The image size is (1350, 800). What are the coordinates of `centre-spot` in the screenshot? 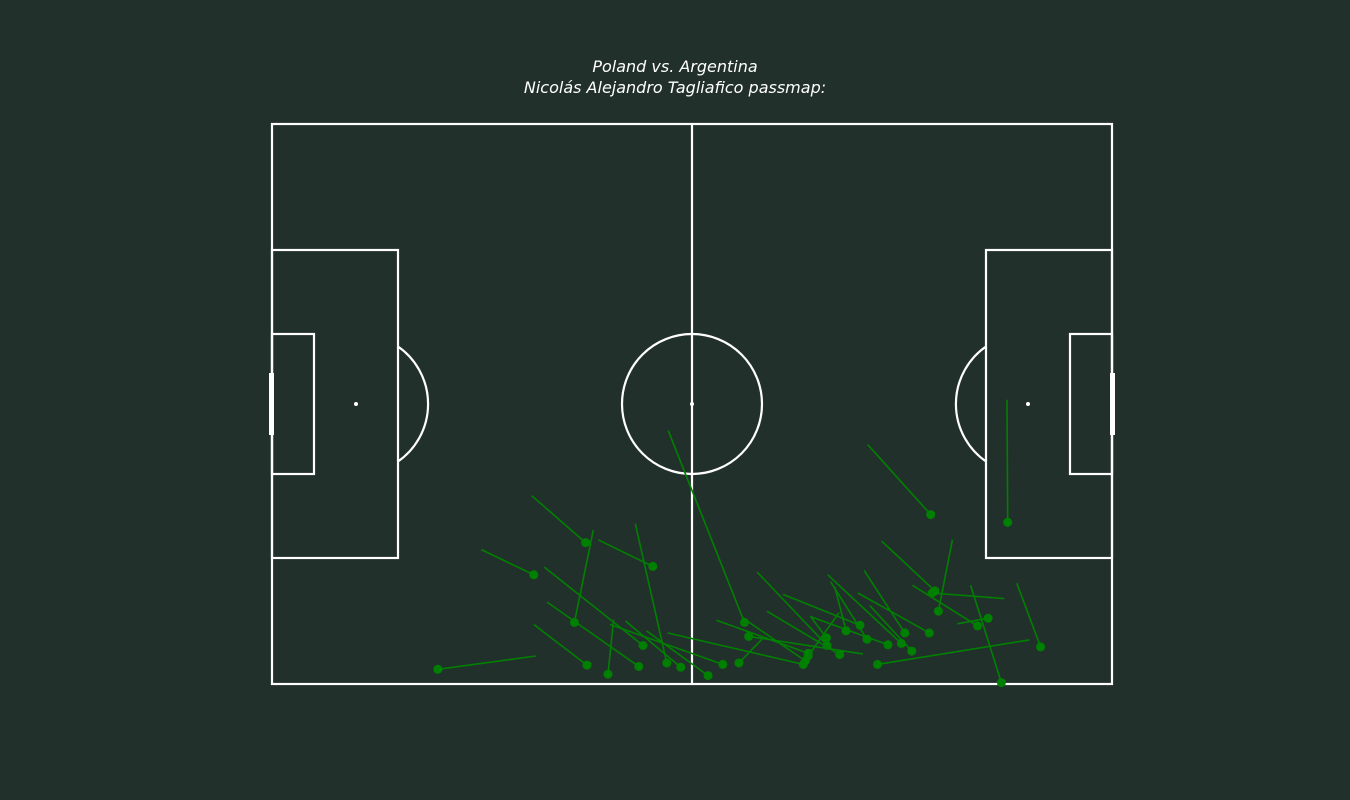 It's located at (692, 404).